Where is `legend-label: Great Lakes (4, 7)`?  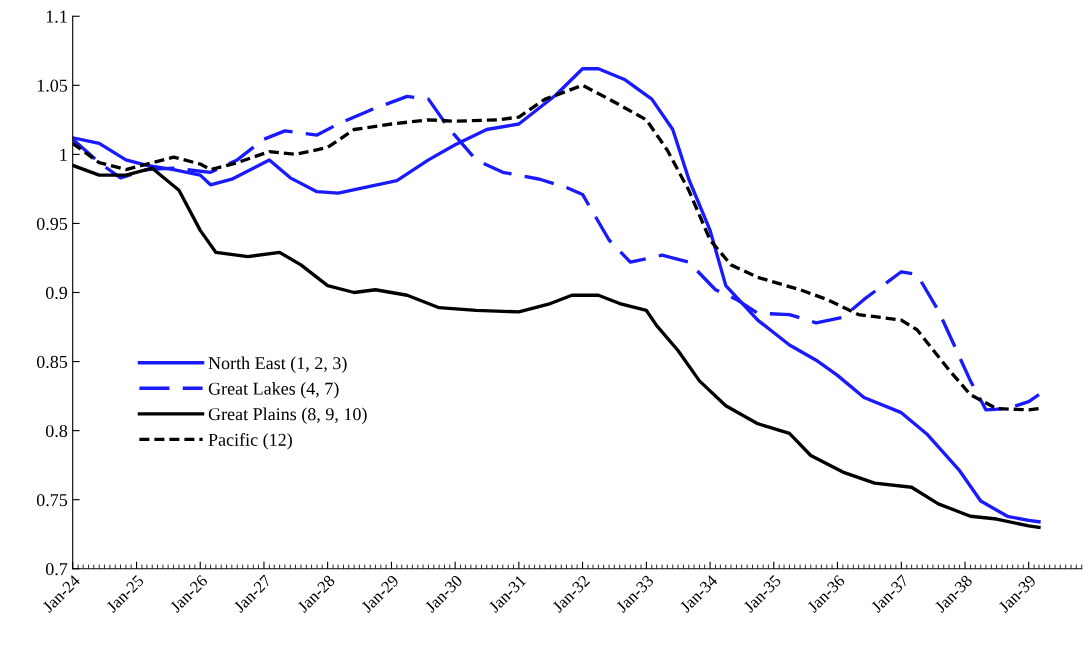 legend-label: Great Lakes (4, 7) is located at coordinates (273, 390).